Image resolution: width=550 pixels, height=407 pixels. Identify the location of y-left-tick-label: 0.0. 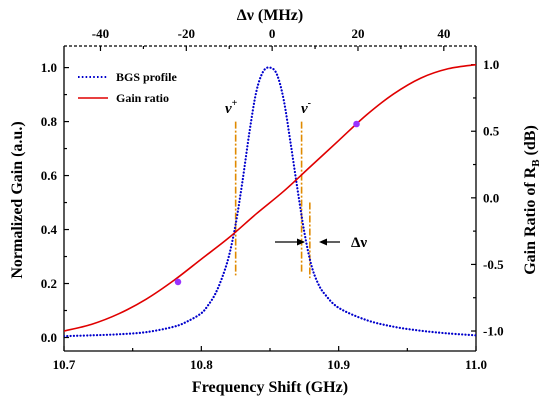
(49, 337).